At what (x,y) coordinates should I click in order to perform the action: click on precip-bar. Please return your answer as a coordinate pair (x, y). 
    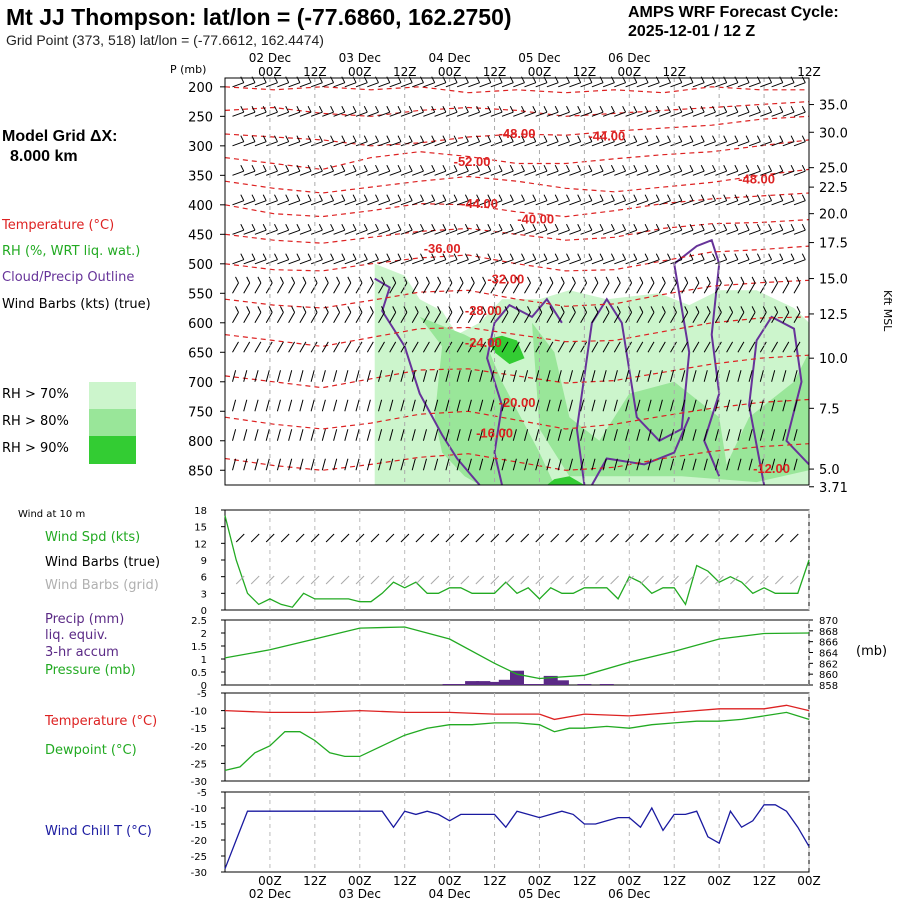
    Looking at the image, I should click on (472, 683).